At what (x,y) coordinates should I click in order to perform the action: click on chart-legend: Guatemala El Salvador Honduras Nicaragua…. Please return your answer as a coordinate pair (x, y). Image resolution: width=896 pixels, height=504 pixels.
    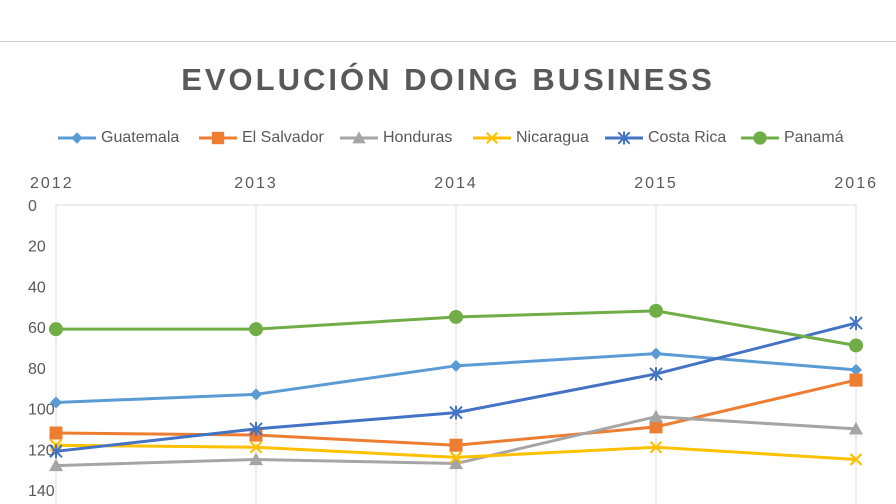
    Looking at the image, I should click on (448, 138).